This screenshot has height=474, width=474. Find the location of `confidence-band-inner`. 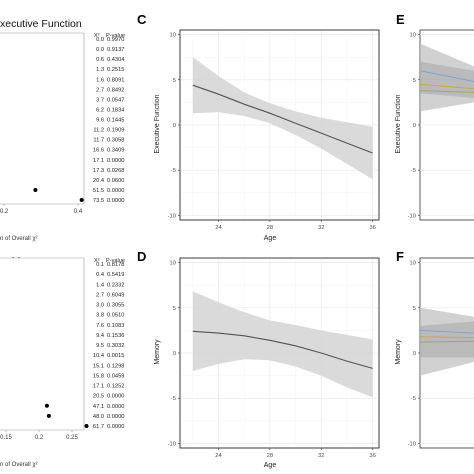

confidence-band-inner is located at coordinates (447, 79).